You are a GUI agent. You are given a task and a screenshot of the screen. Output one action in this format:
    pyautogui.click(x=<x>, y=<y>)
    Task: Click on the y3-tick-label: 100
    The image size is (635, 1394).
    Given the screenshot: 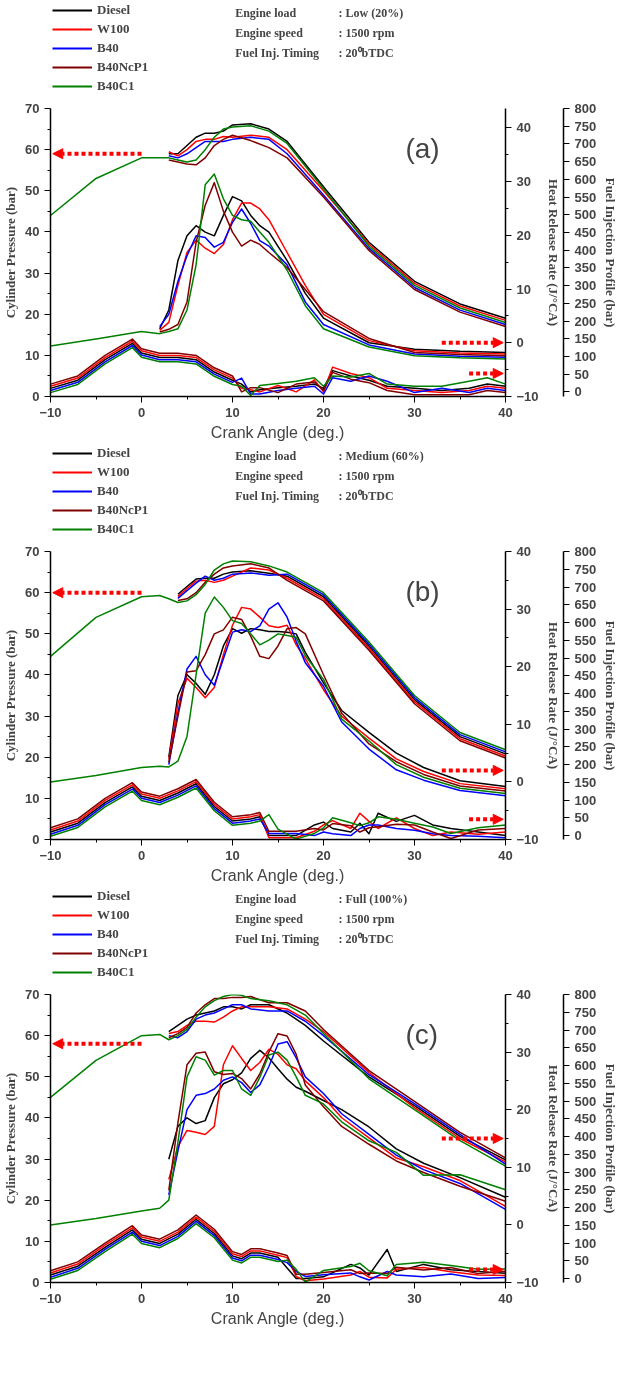 What is the action you would take?
    pyautogui.click(x=585, y=1243)
    